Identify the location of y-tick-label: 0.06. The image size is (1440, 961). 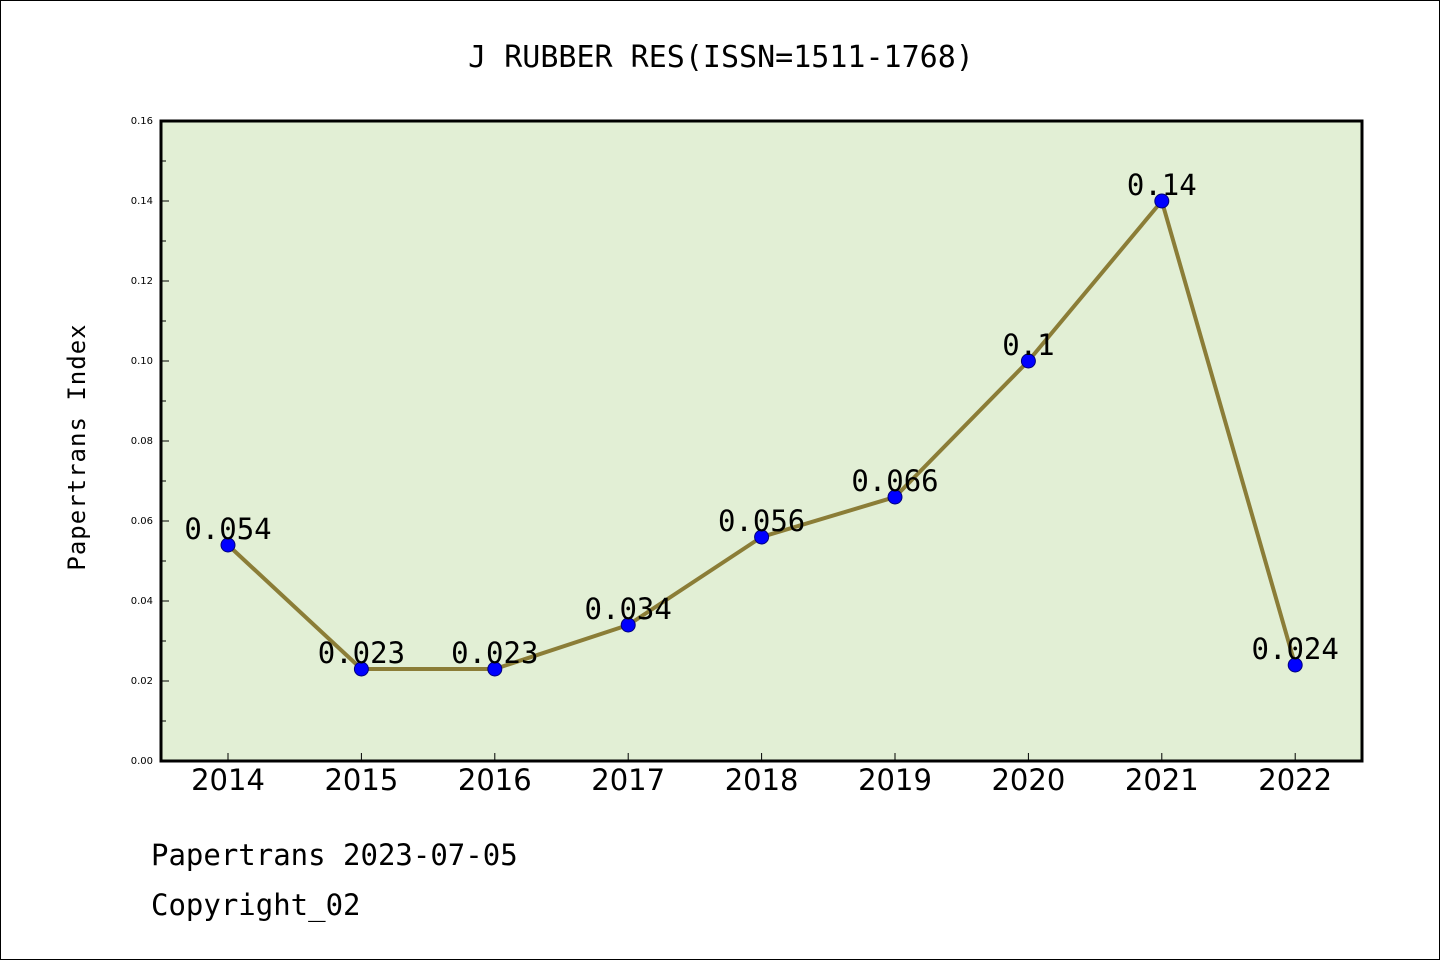
(142, 521).